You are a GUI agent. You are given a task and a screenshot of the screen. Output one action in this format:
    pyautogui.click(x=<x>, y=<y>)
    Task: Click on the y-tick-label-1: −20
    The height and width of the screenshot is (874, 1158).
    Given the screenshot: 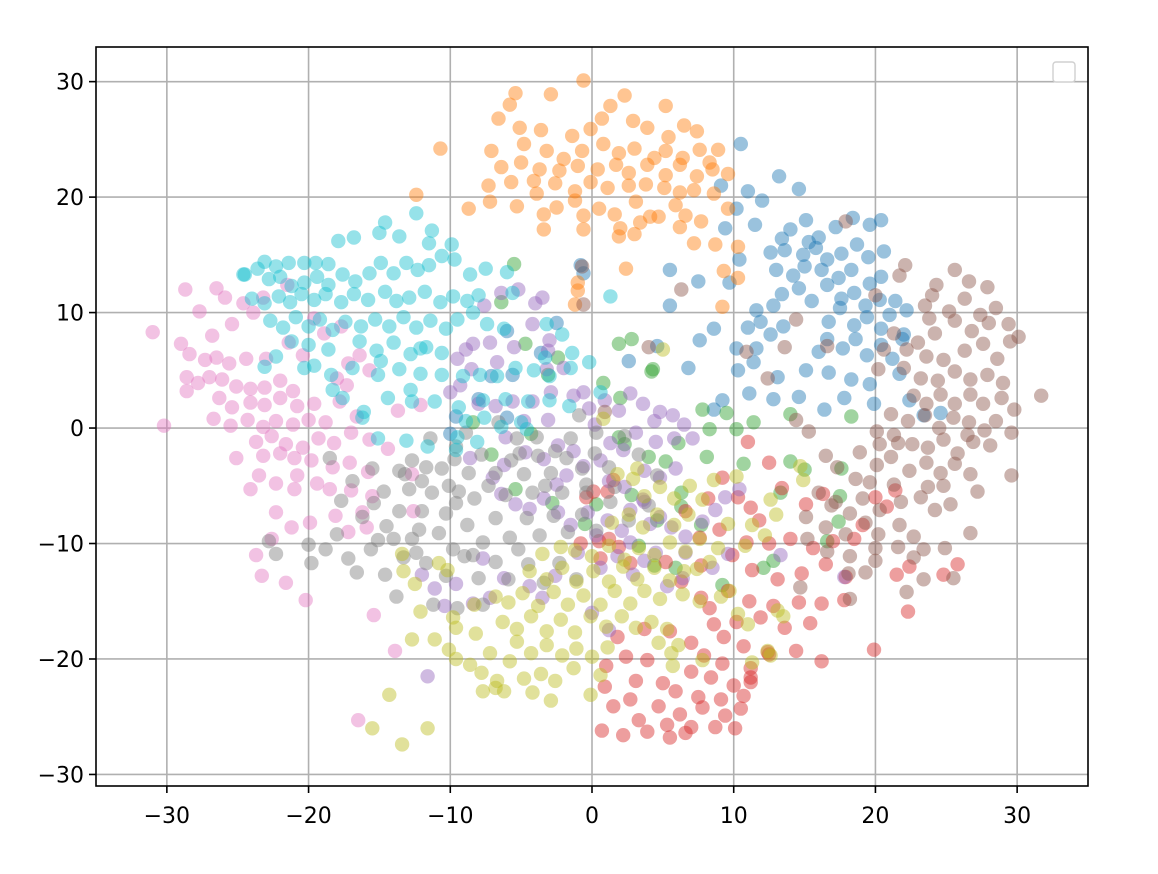 What is the action you would take?
    pyautogui.click(x=61, y=660)
    